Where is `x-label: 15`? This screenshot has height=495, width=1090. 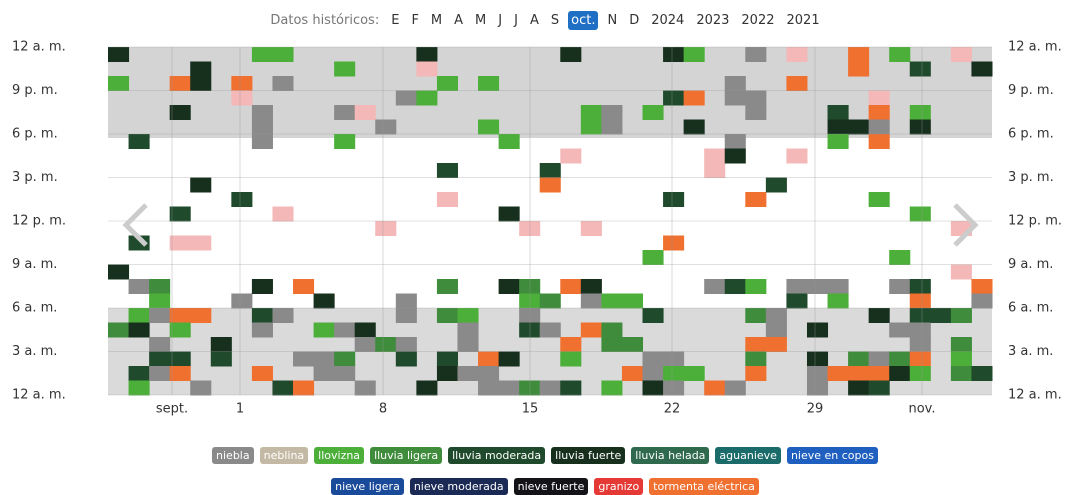 x-label: 15 is located at coordinates (530, 409).